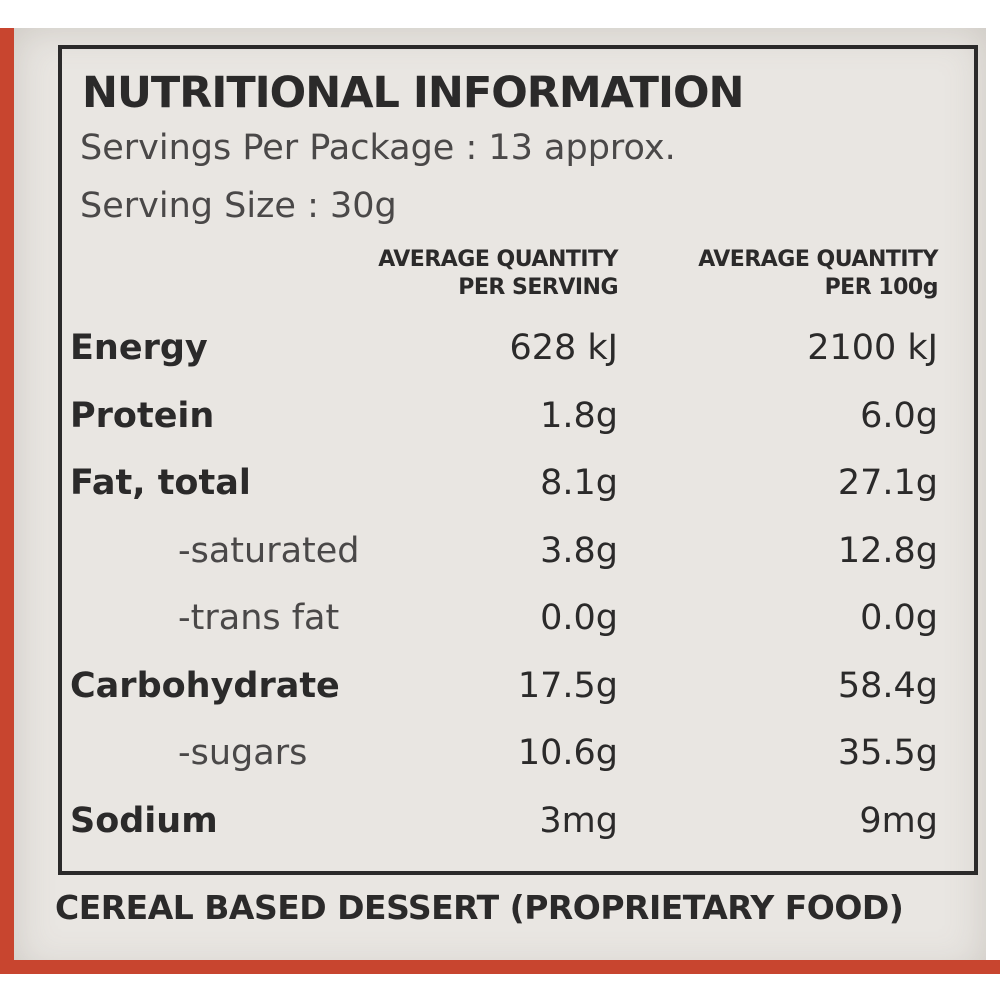  What do you see at coordinates (269, 550) in the screenshot?
I see `nutrient-name: -saturated` at bounding box center [269, 550].